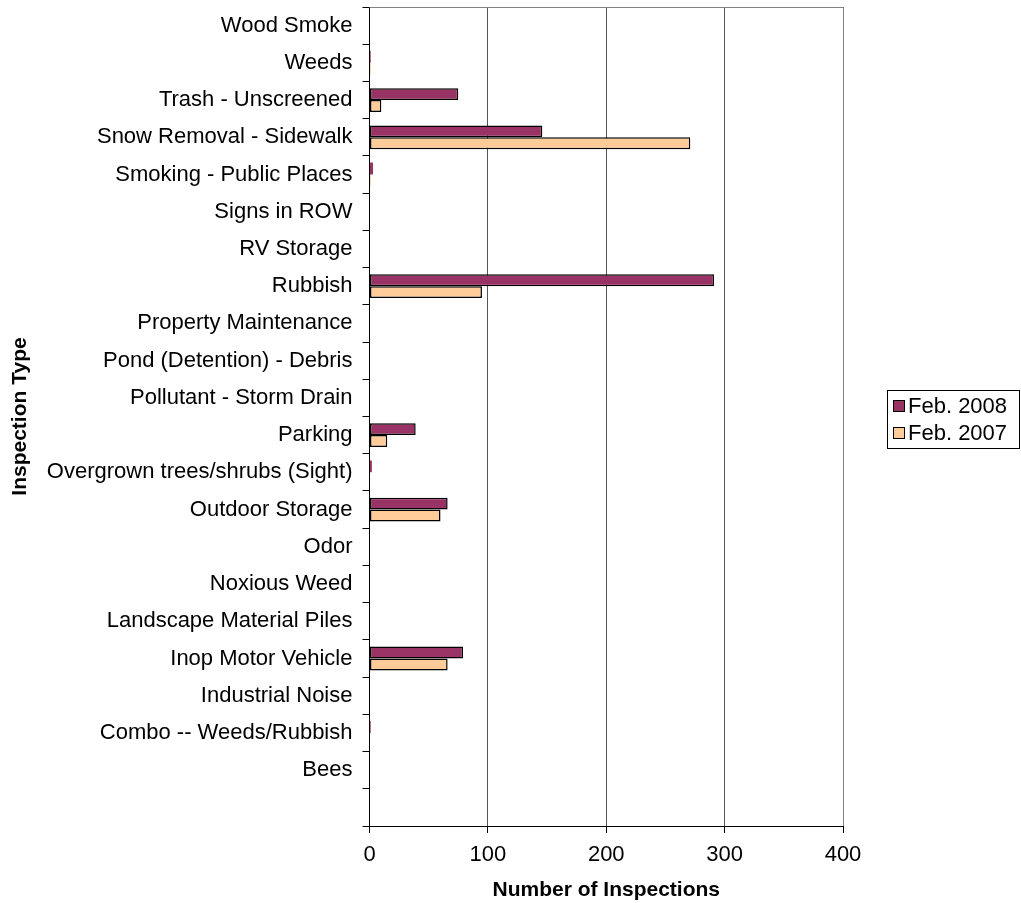  I want to click on legend-label: Feb. 2007, so click(958, 432).